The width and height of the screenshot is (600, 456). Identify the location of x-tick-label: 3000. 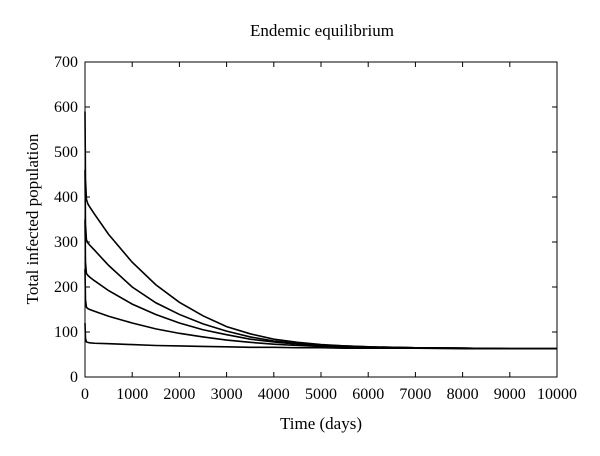
(227, 394).